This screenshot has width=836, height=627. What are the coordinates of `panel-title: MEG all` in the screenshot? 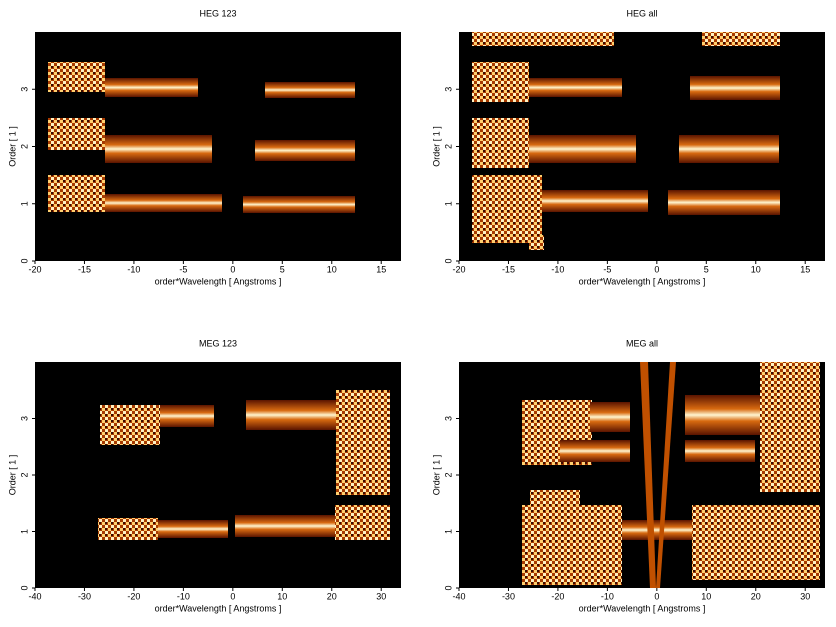 It's located at (642, 343).